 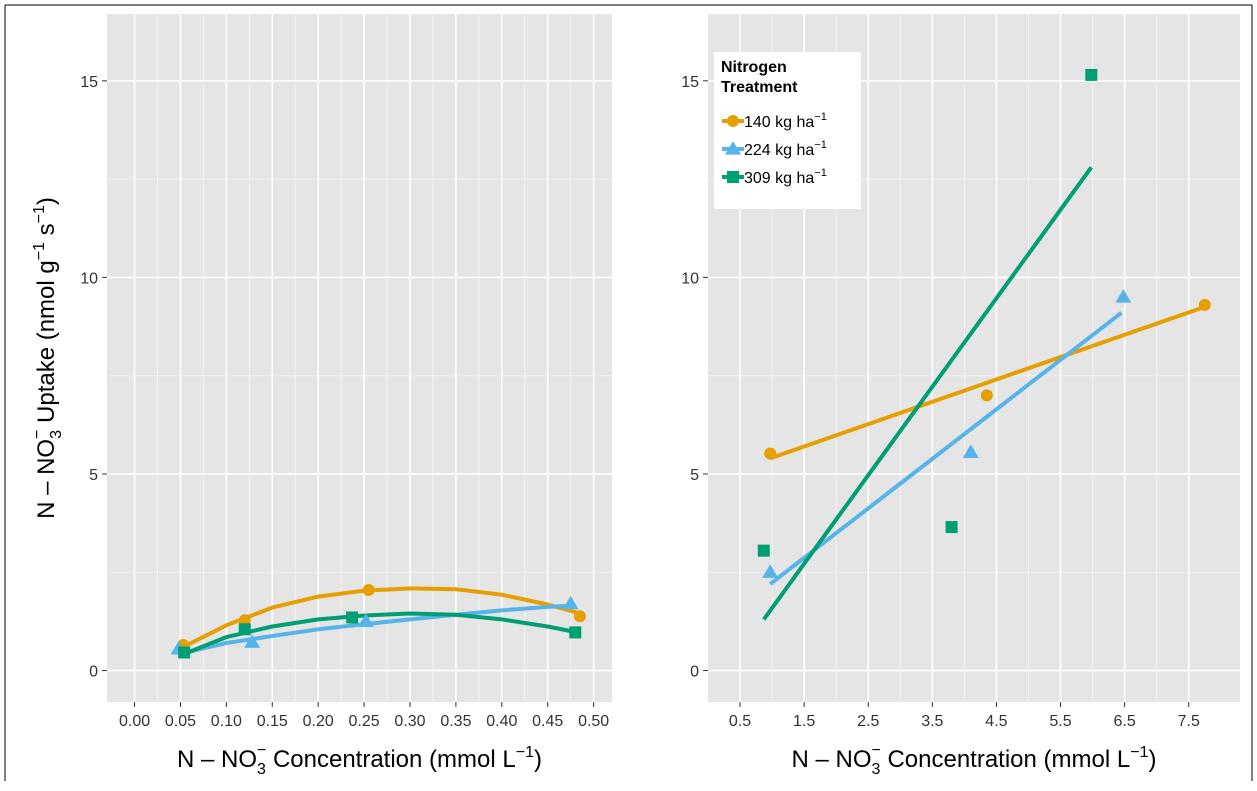 I want to click on x-tick-label: 0.45, so click(x=547, y=721).